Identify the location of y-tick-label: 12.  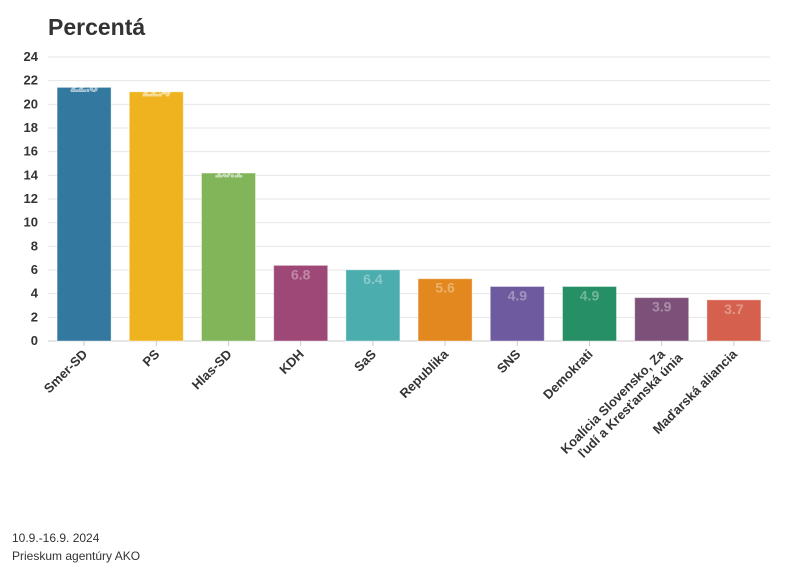
(31, 198).